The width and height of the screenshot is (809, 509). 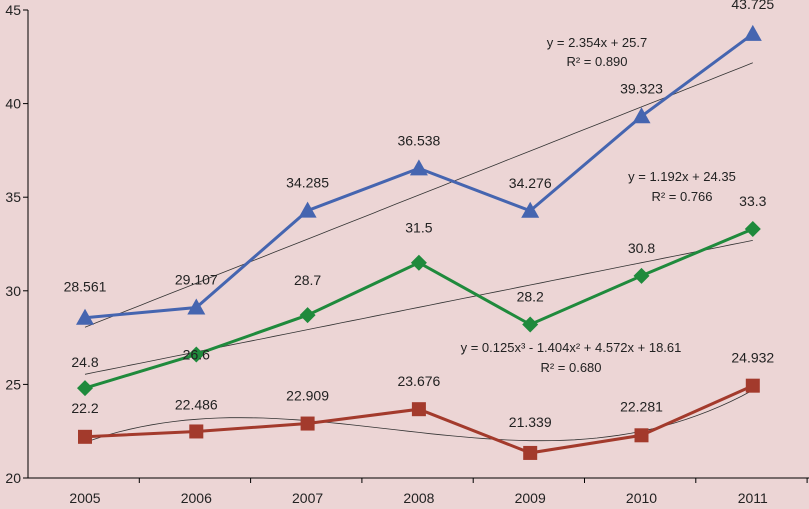 I want to click on x-tick-label: 2009, so click(x=530, y=498).